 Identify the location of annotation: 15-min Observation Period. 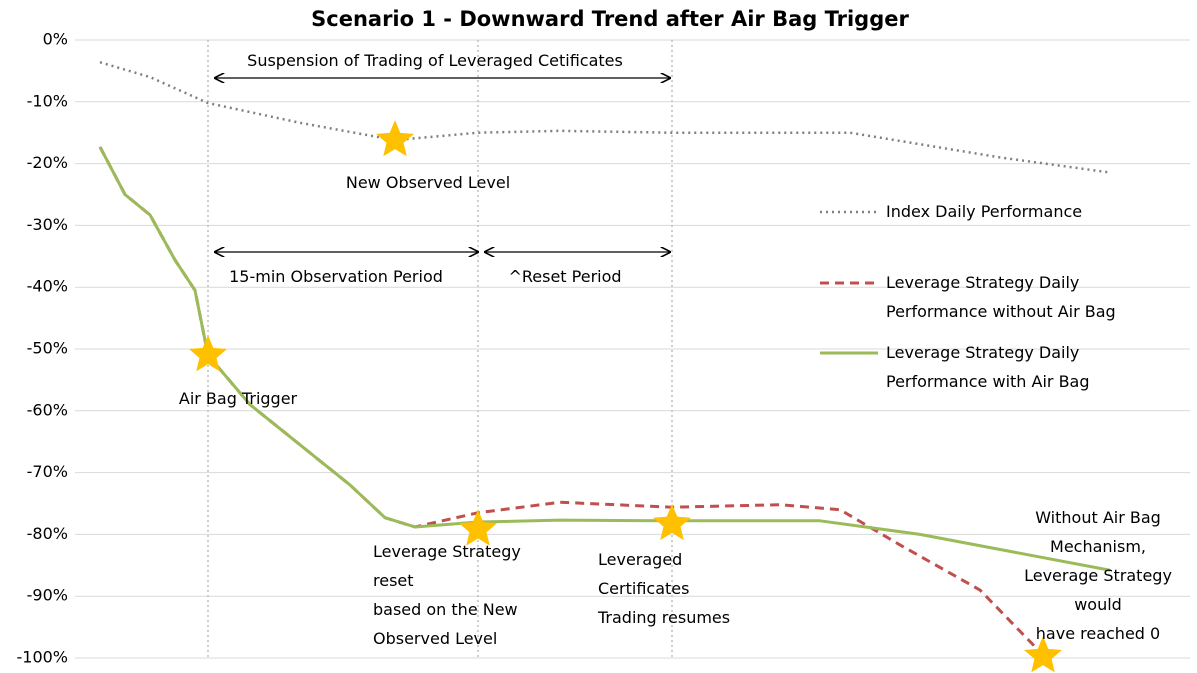
(336, 276).